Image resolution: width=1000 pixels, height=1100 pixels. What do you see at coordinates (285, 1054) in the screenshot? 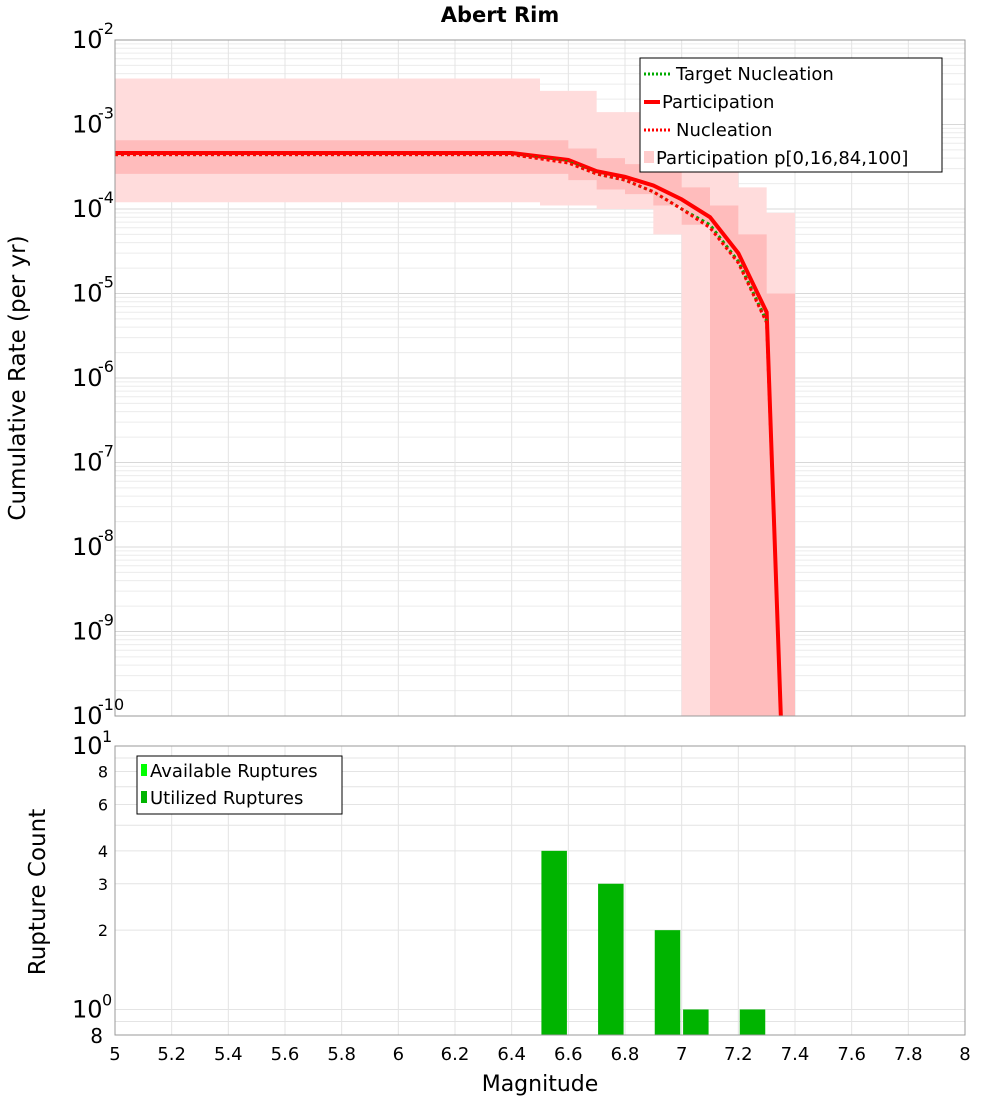
I see `x-tick-label: 5.6` at bounding box center [285, 1054].